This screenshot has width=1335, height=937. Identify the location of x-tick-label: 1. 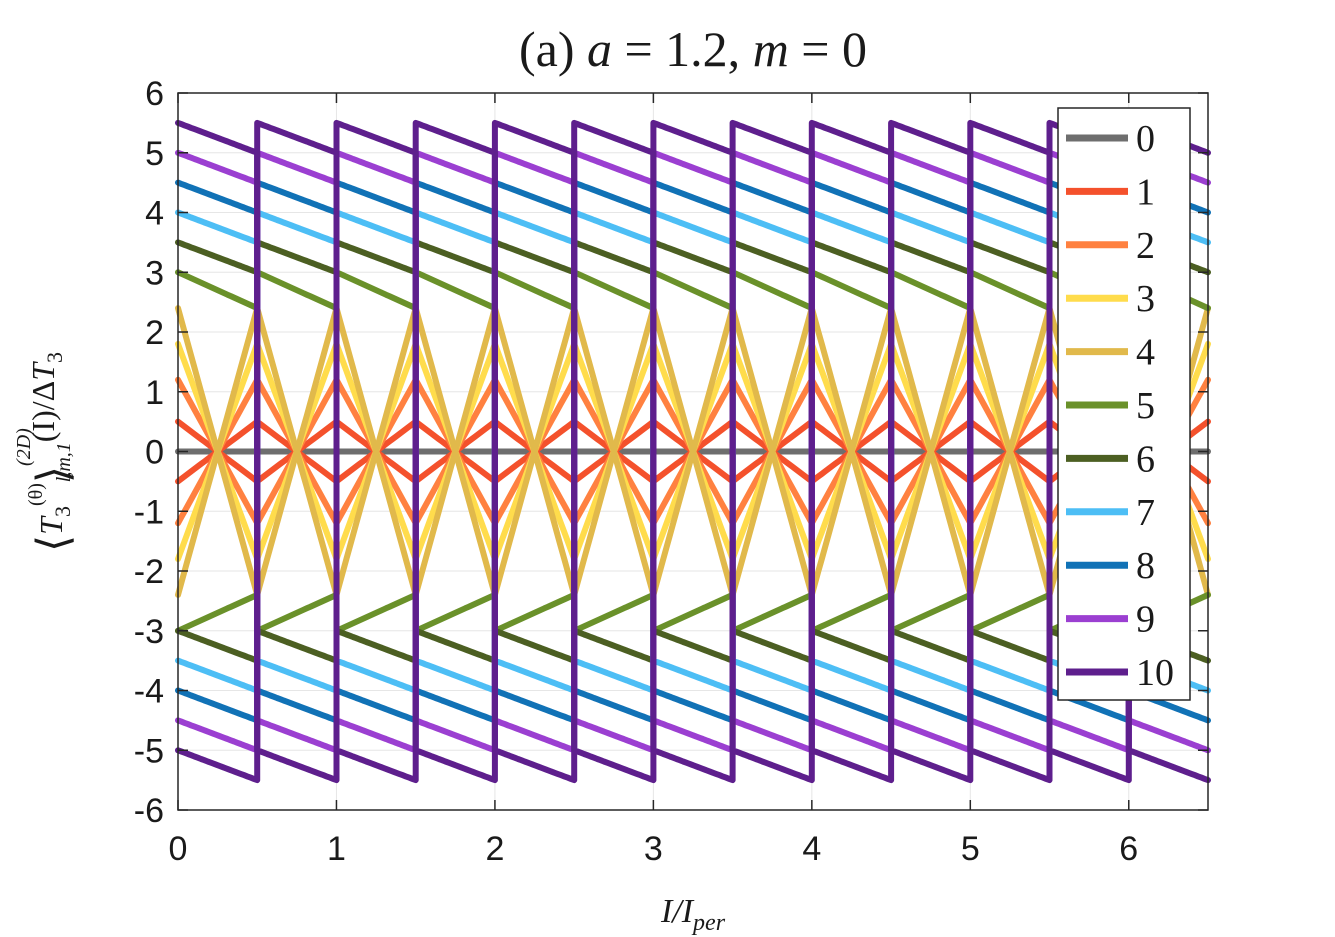
(336, 849).